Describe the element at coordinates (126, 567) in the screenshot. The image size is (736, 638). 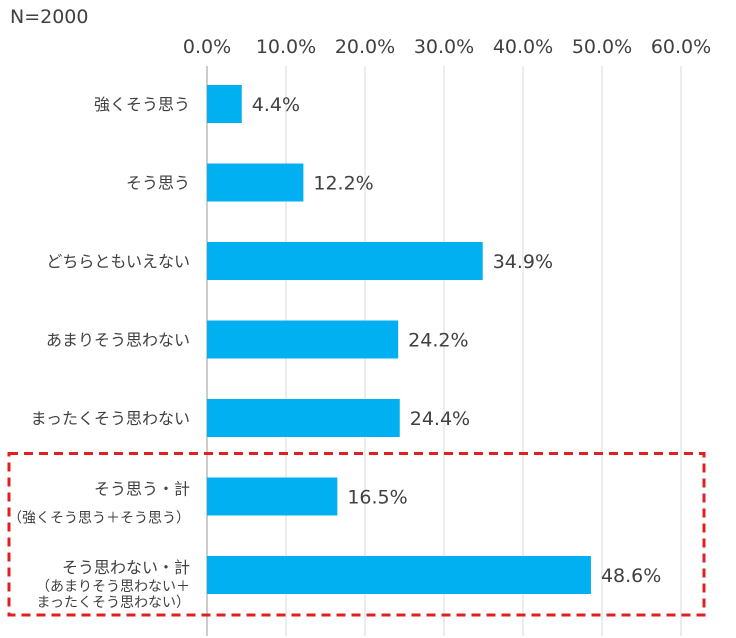
I see `category-label: そう思わない・計` at that location.